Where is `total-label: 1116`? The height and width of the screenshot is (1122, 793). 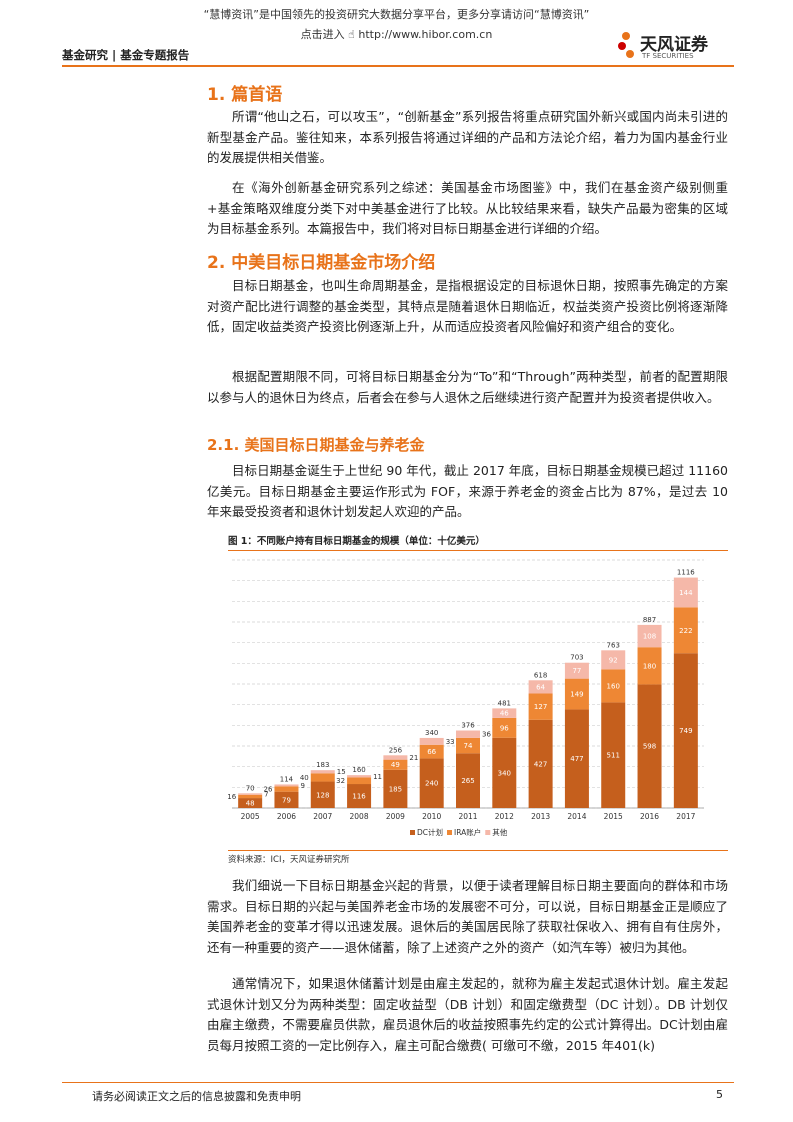
total-label: 1116 is located at coordinates (686, 573).